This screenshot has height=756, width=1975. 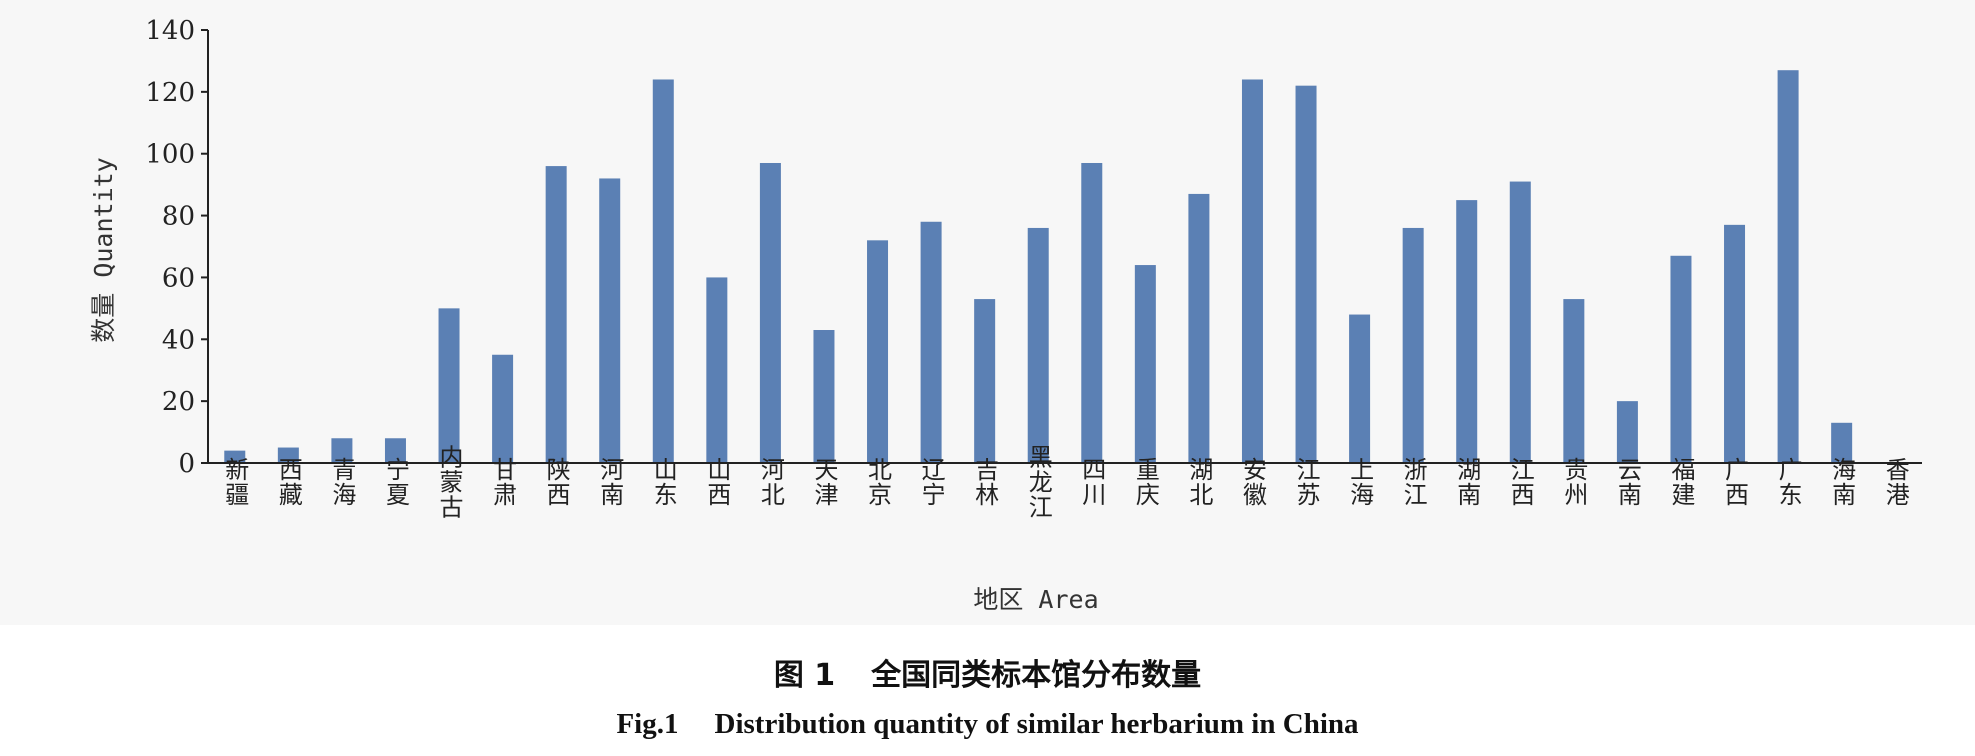 I want to click on x-tick-label: 河北, so click(x=770, y=482).